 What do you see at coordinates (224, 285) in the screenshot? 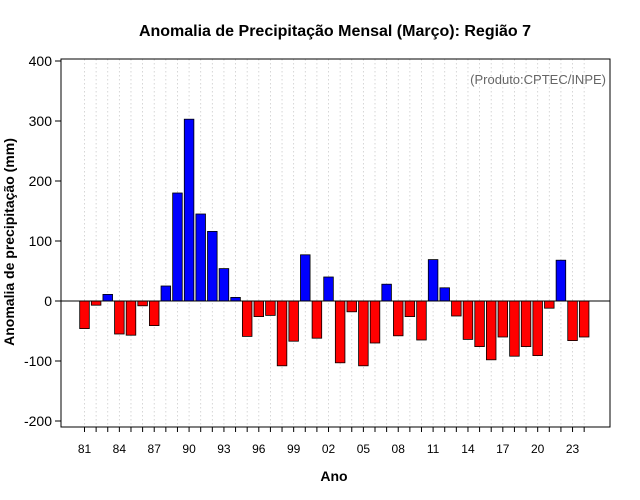
I see `bar-1993` at bounding box center [224, 285].